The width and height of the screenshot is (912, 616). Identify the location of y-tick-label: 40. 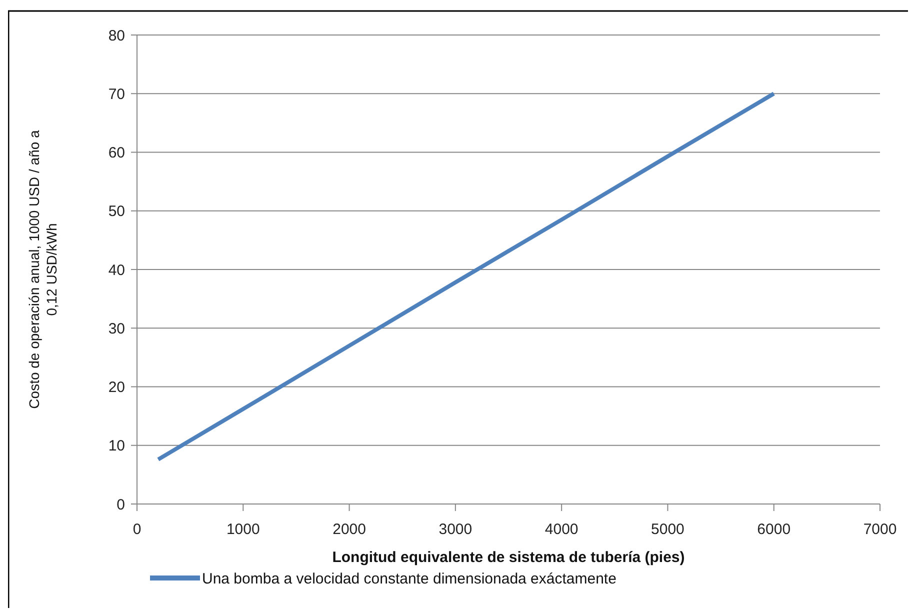
(116, 270).